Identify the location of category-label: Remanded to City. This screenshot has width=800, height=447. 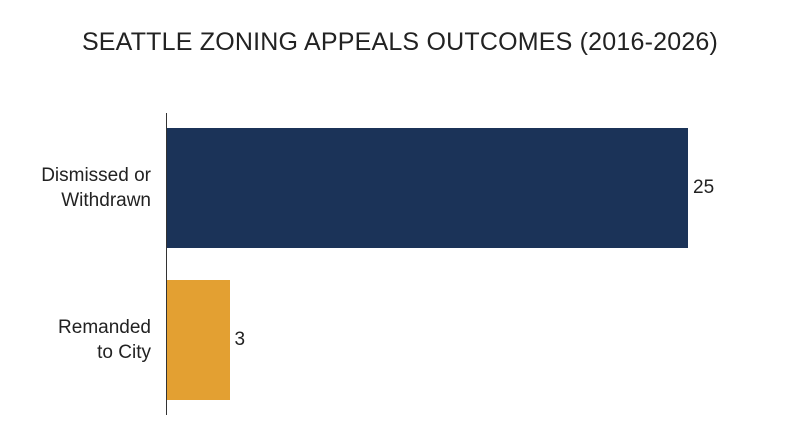
(104, 340).